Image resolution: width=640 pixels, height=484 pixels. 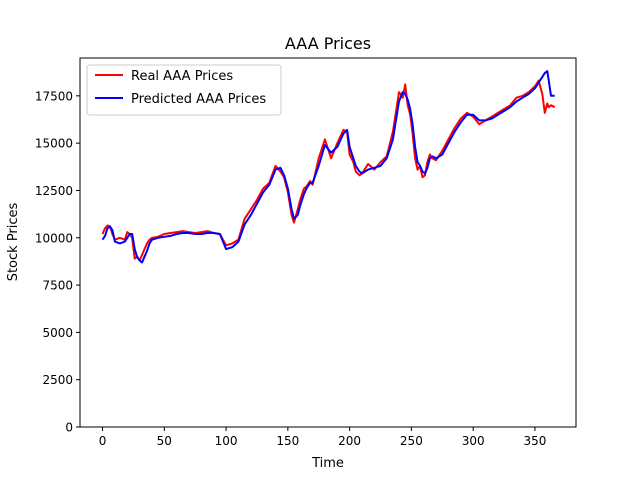 What do you see at coordinates (287, 441) in the screenshot?
I see `x-tick-label: 150` at bounding box center [287, 441].